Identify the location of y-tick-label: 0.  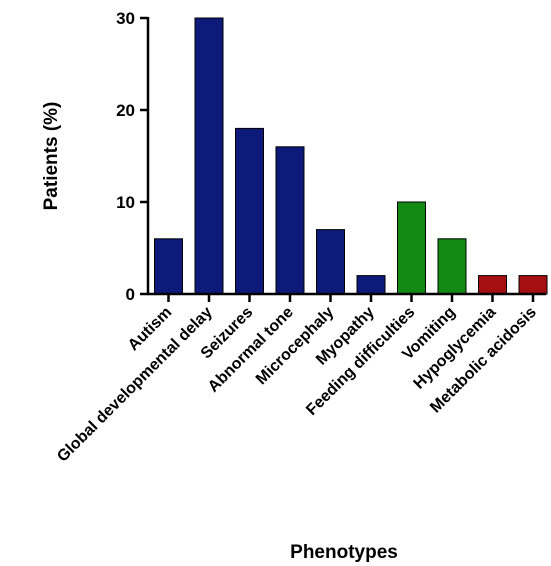
(130, 294).